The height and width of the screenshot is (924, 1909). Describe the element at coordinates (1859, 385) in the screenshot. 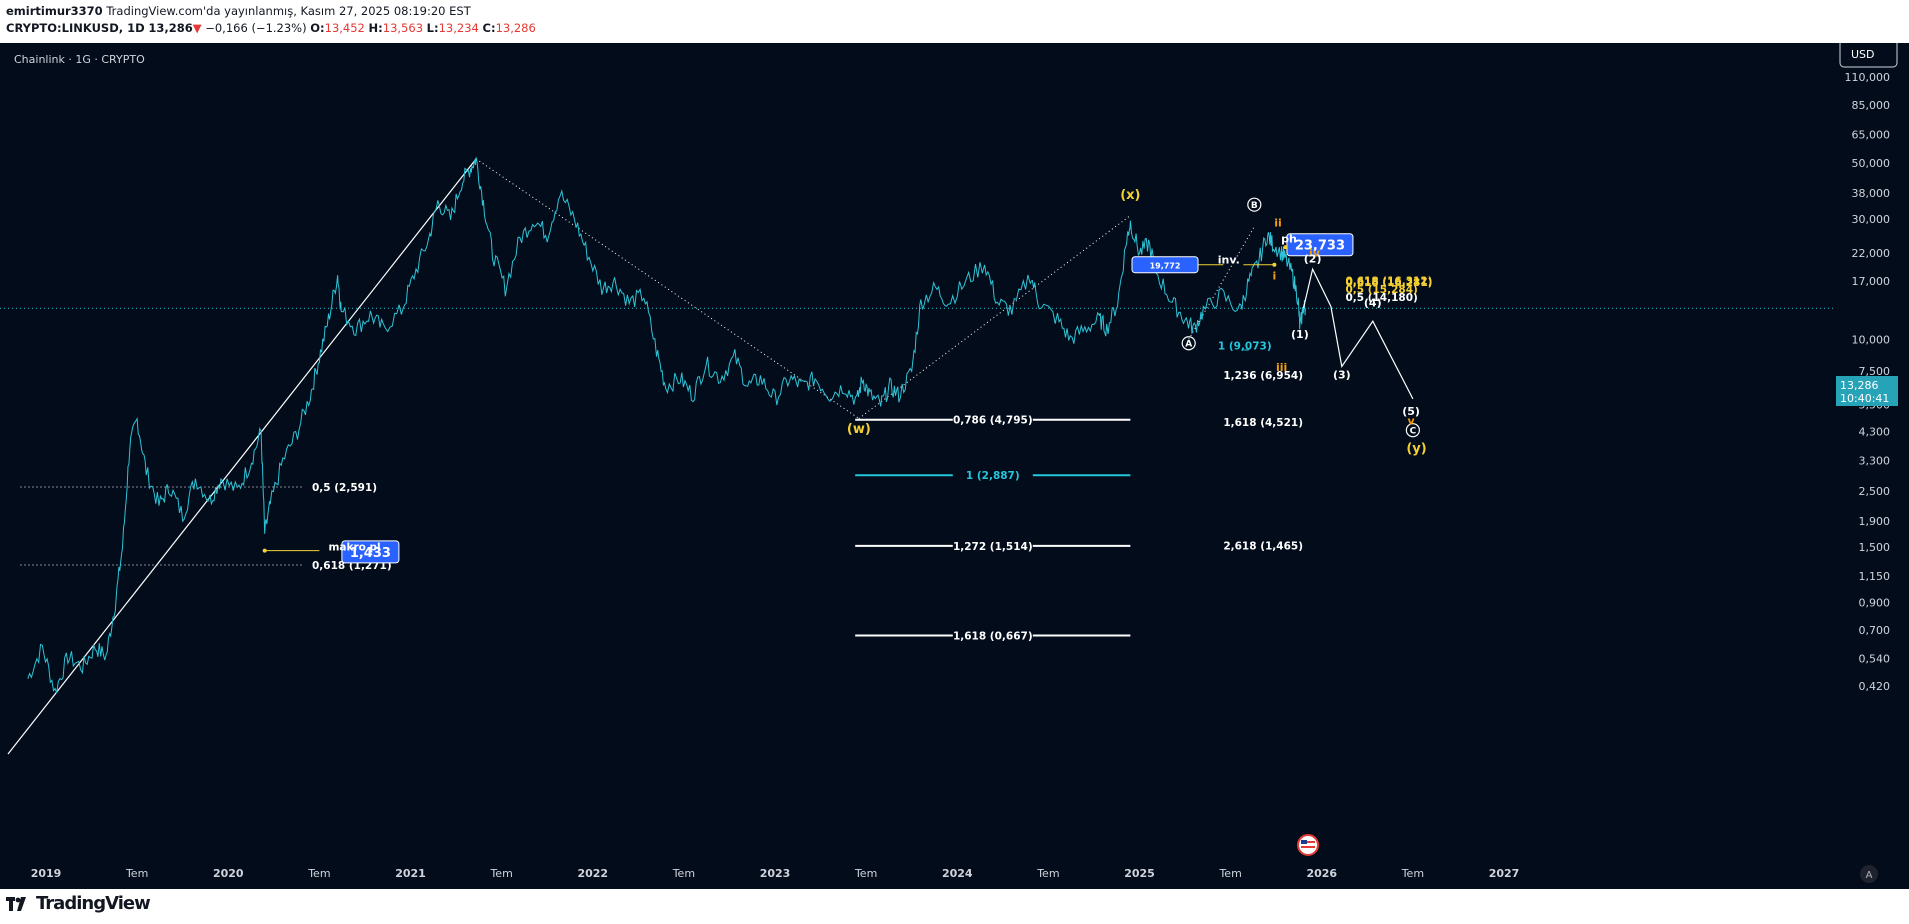

I see `current-price-axis-label: 13,286` at that location.